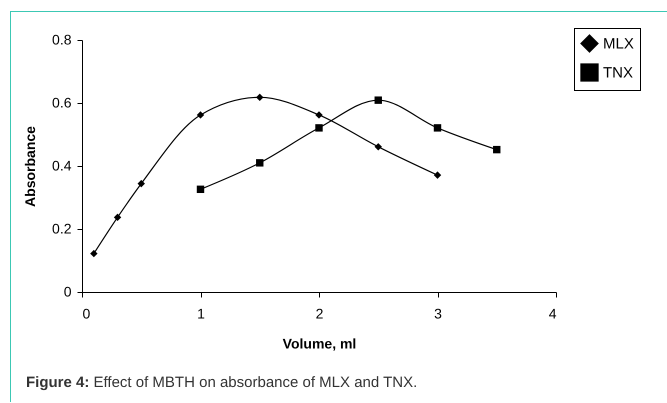  What do you see at coordinates (62, 228) in the screenshot?
I see `y-tick-label: 0.2` at bounding box center [62, 228].